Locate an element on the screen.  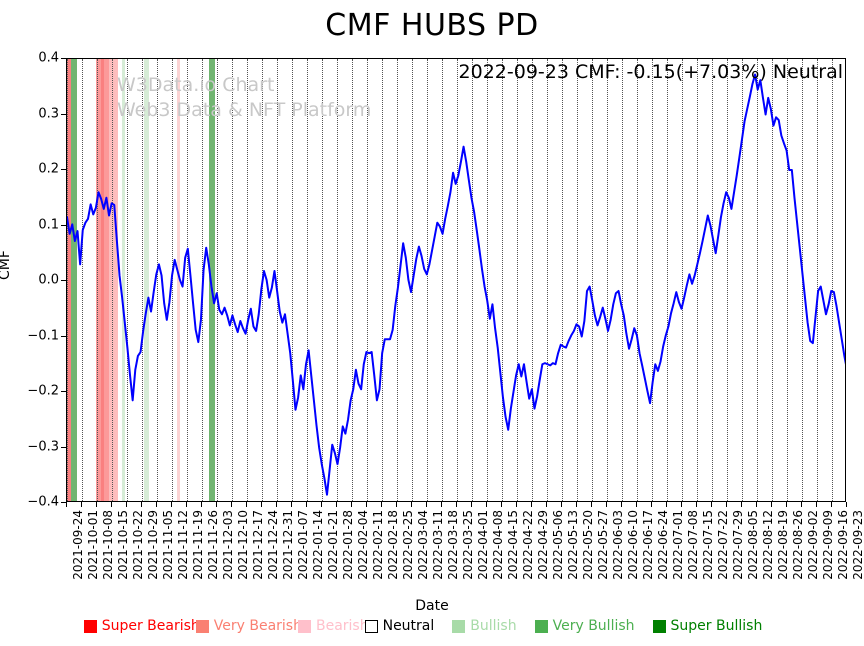
y-tick-label: −0.1 is located at coordinates (43, 335).